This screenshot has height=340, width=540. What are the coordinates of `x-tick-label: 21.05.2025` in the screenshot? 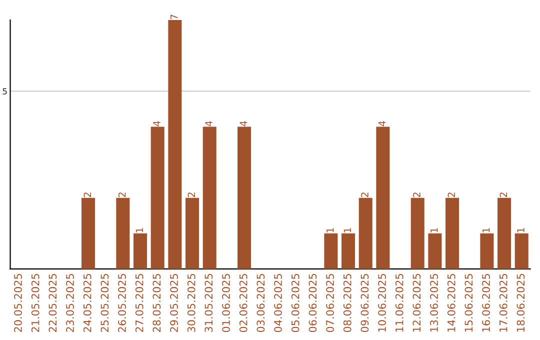 It's located at (35, 303).